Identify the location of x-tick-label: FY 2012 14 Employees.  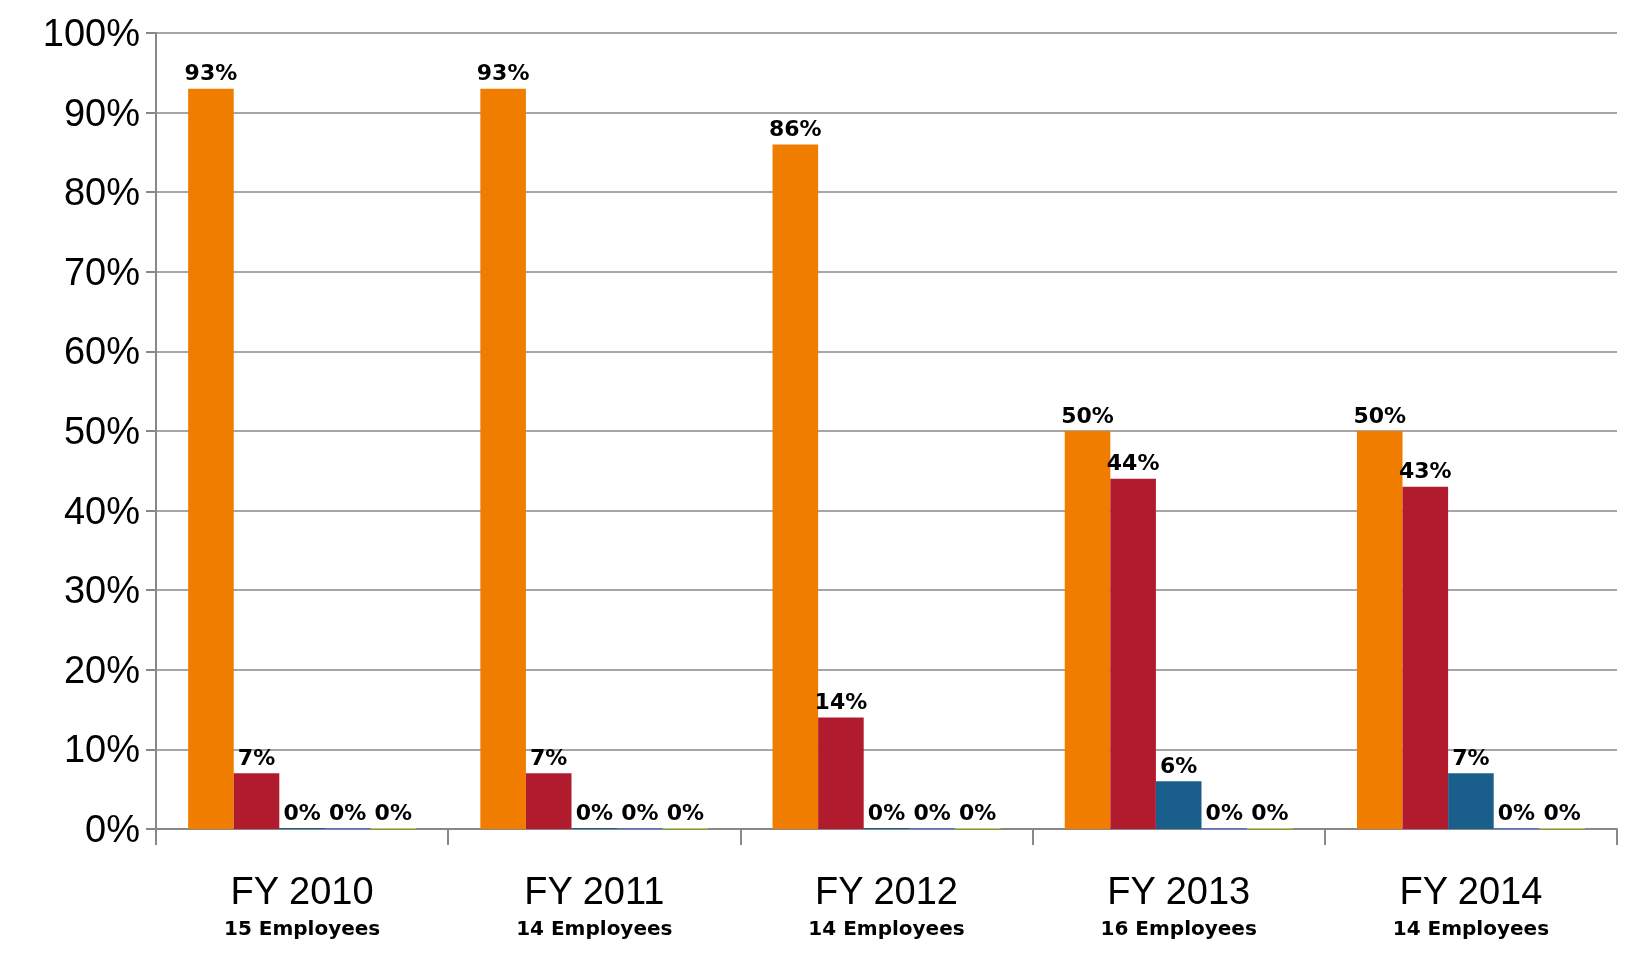
(886, 905).